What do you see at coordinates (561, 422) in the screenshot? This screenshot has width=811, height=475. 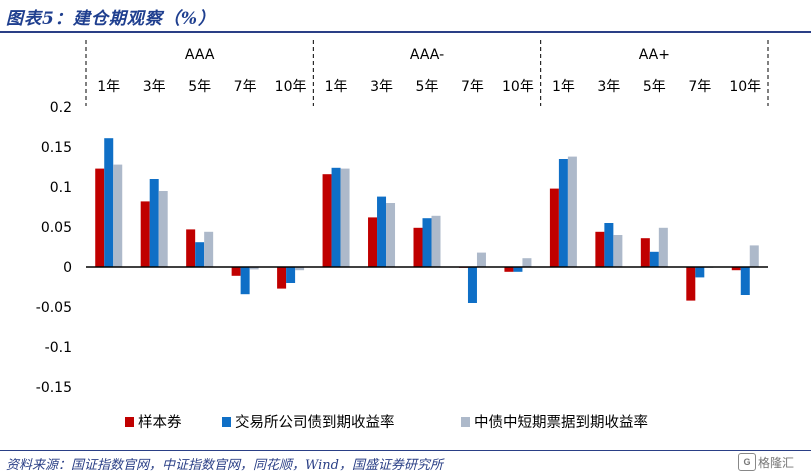 I see `legend-label: 中债中短期票据到期收益率` at bounding box center [561, 422].